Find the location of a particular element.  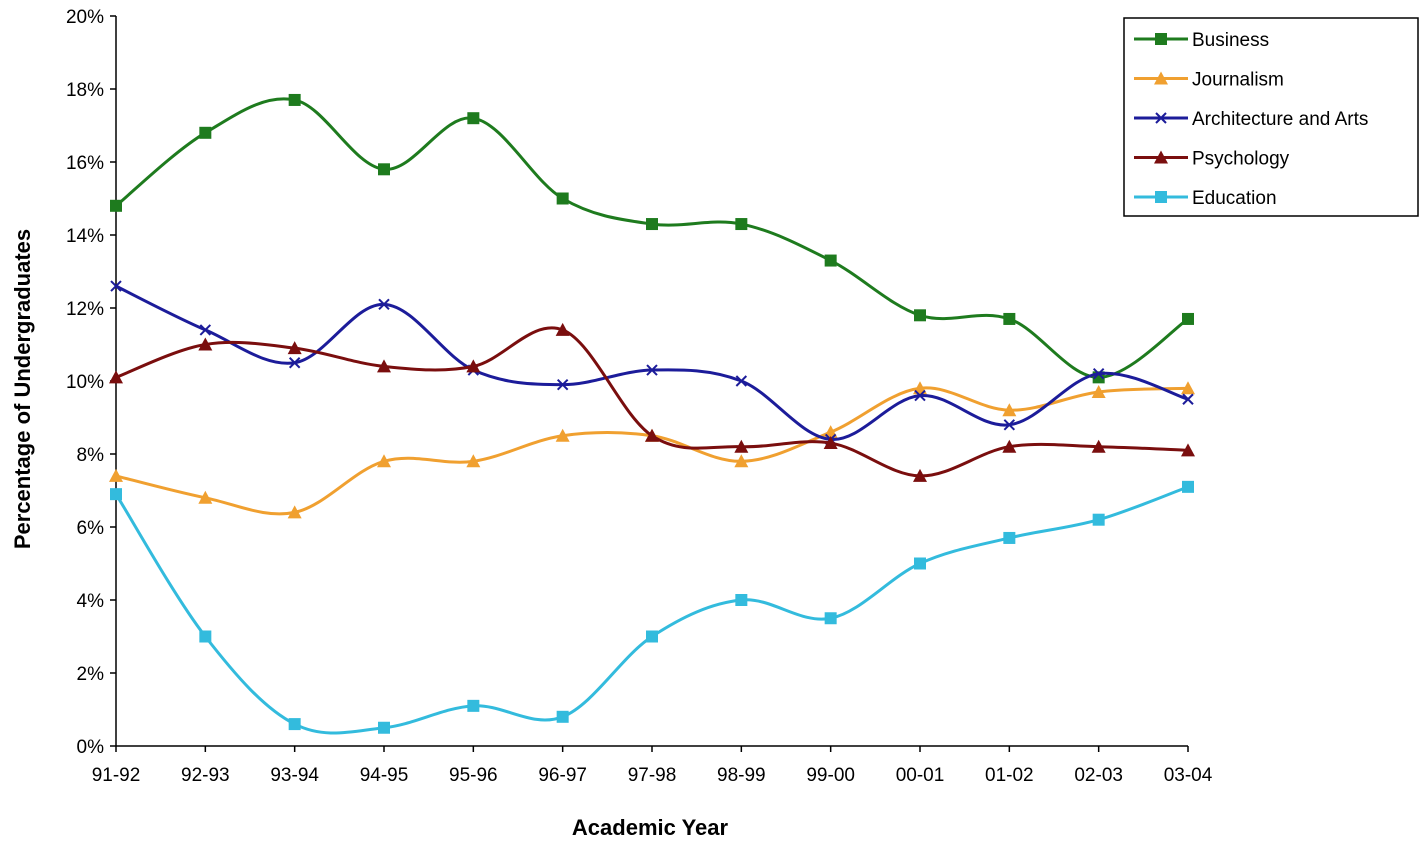

y-tick-label: 14% is located at coordinates (85, 236).